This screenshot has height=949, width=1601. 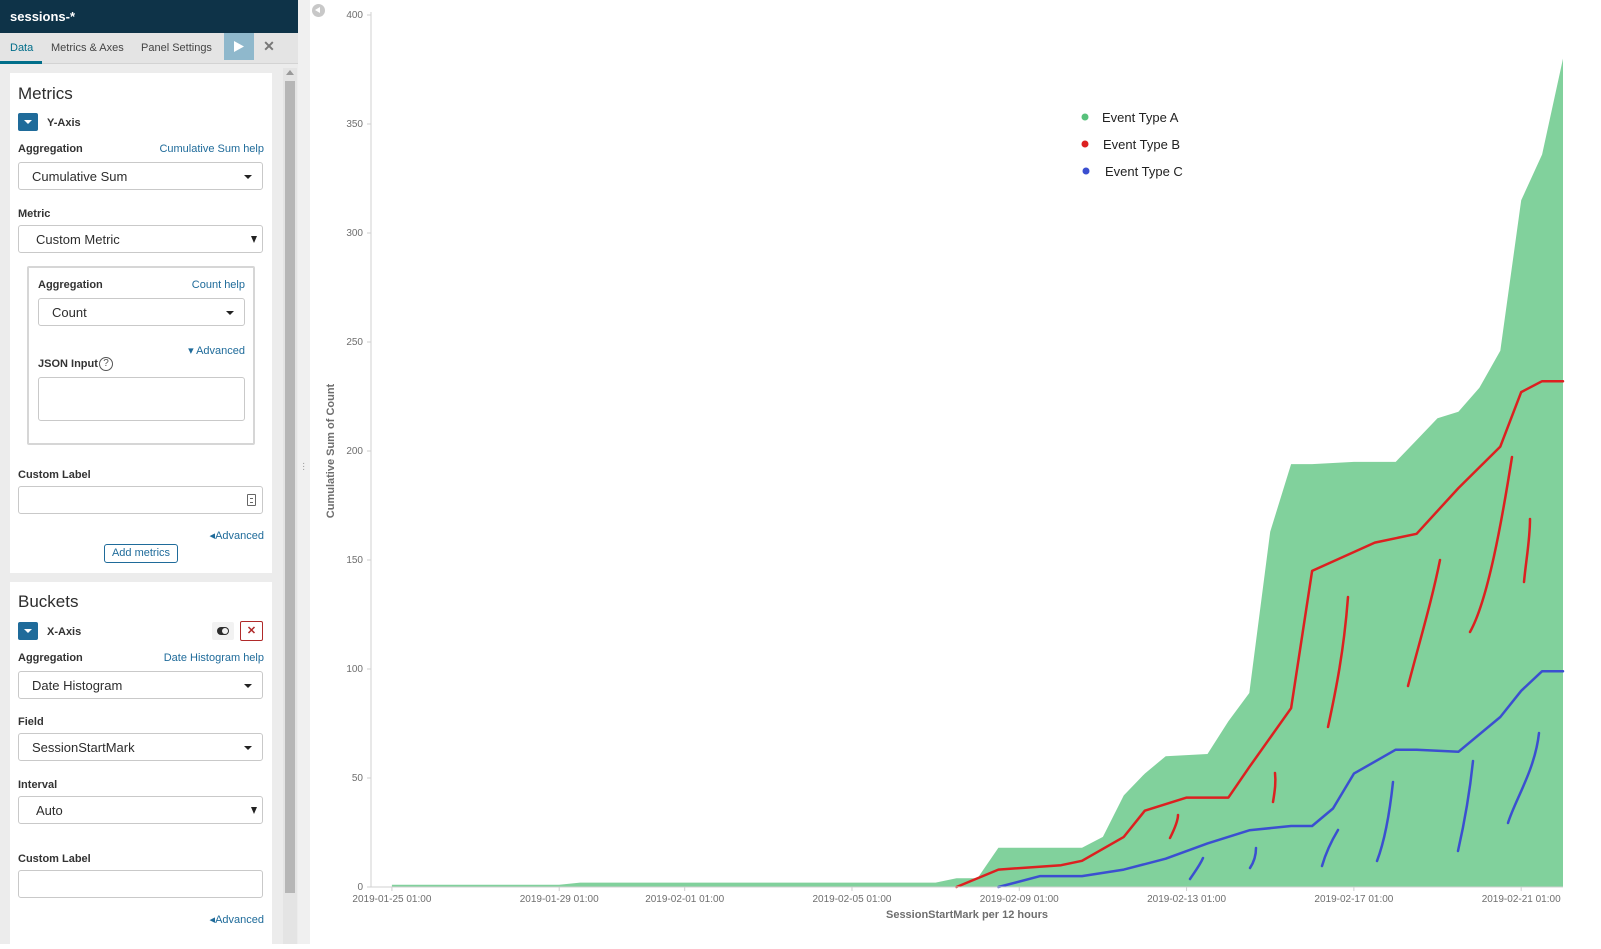 I want to click on x-aggregation-label: Aggregation, so click(x=50, y=658).